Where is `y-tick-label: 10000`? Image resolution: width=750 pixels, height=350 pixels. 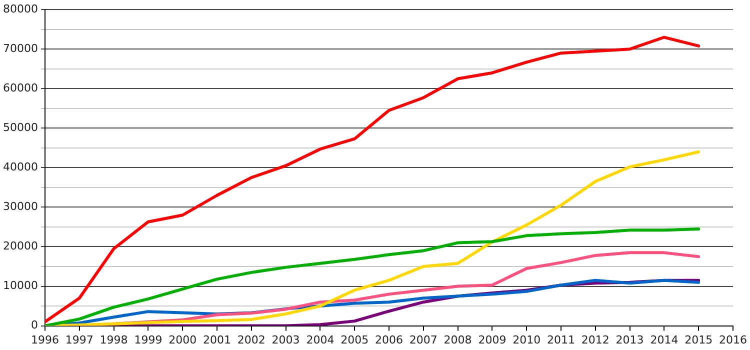
y-tick-label: 10000 is located at coordinates (20, 285).